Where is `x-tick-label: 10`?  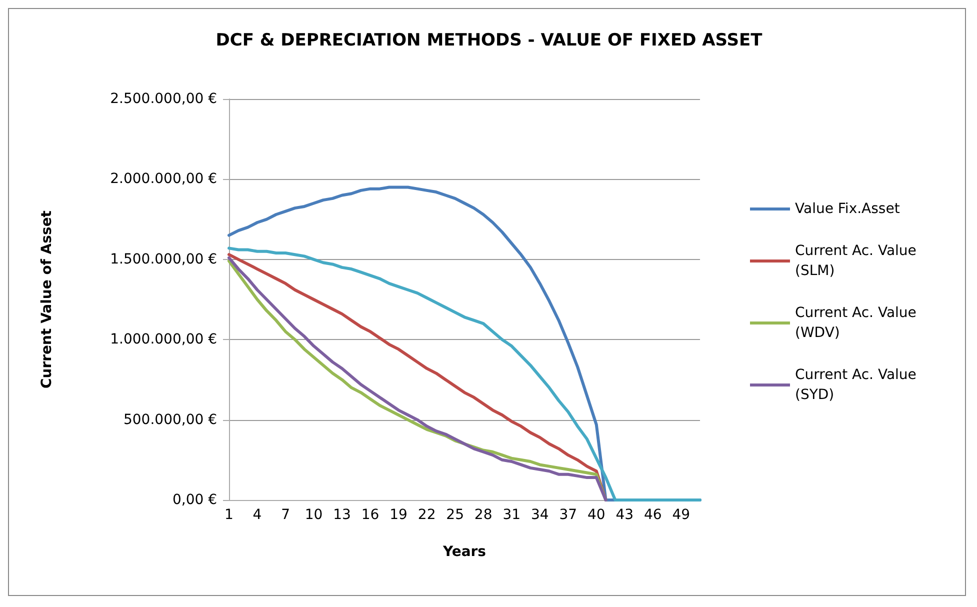
x-tick-label: 10 is located at coordinates (313, 515).